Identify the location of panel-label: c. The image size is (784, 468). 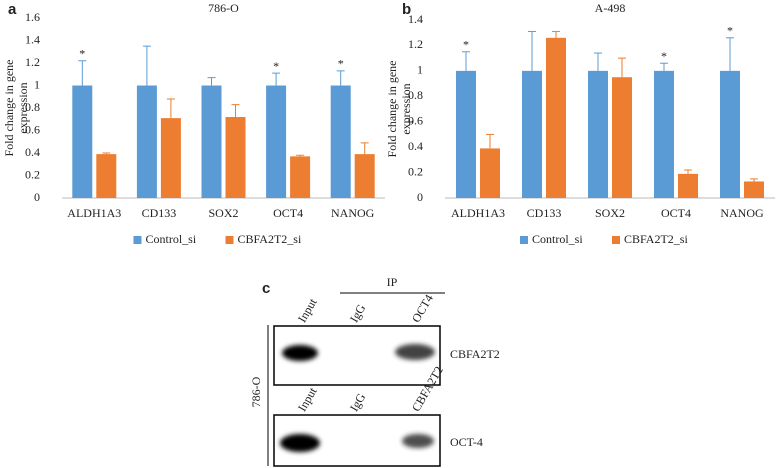
(266, 288).